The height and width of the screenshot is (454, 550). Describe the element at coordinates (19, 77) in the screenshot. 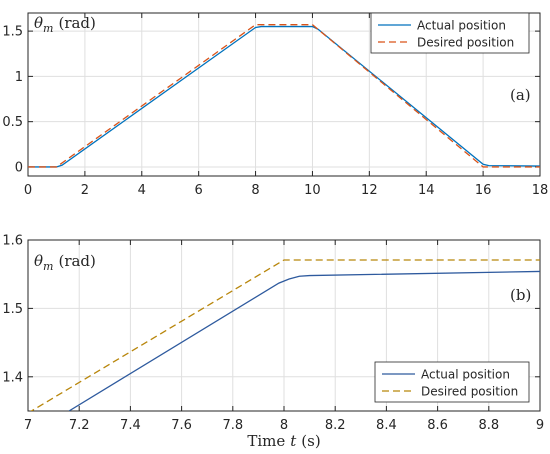

I see `y-tick-label: 1` at that location.